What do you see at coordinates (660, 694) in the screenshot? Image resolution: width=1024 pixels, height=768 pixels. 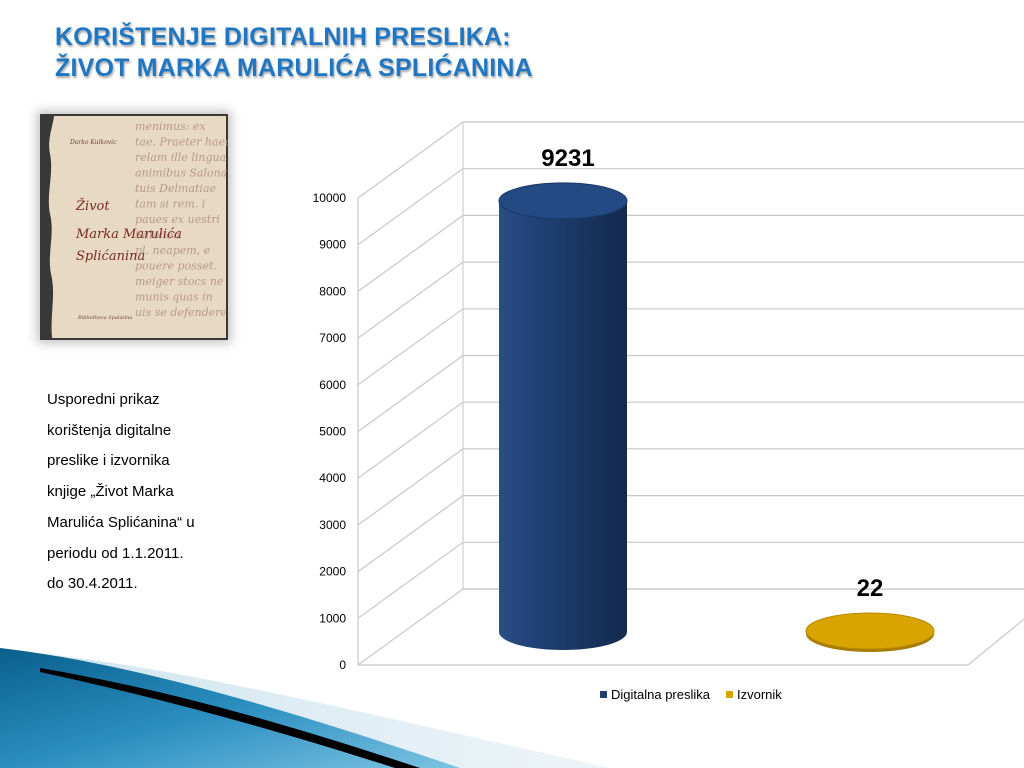 I see `legend-label-digital: Digitalna preslika` at bounding box center [660, 694].